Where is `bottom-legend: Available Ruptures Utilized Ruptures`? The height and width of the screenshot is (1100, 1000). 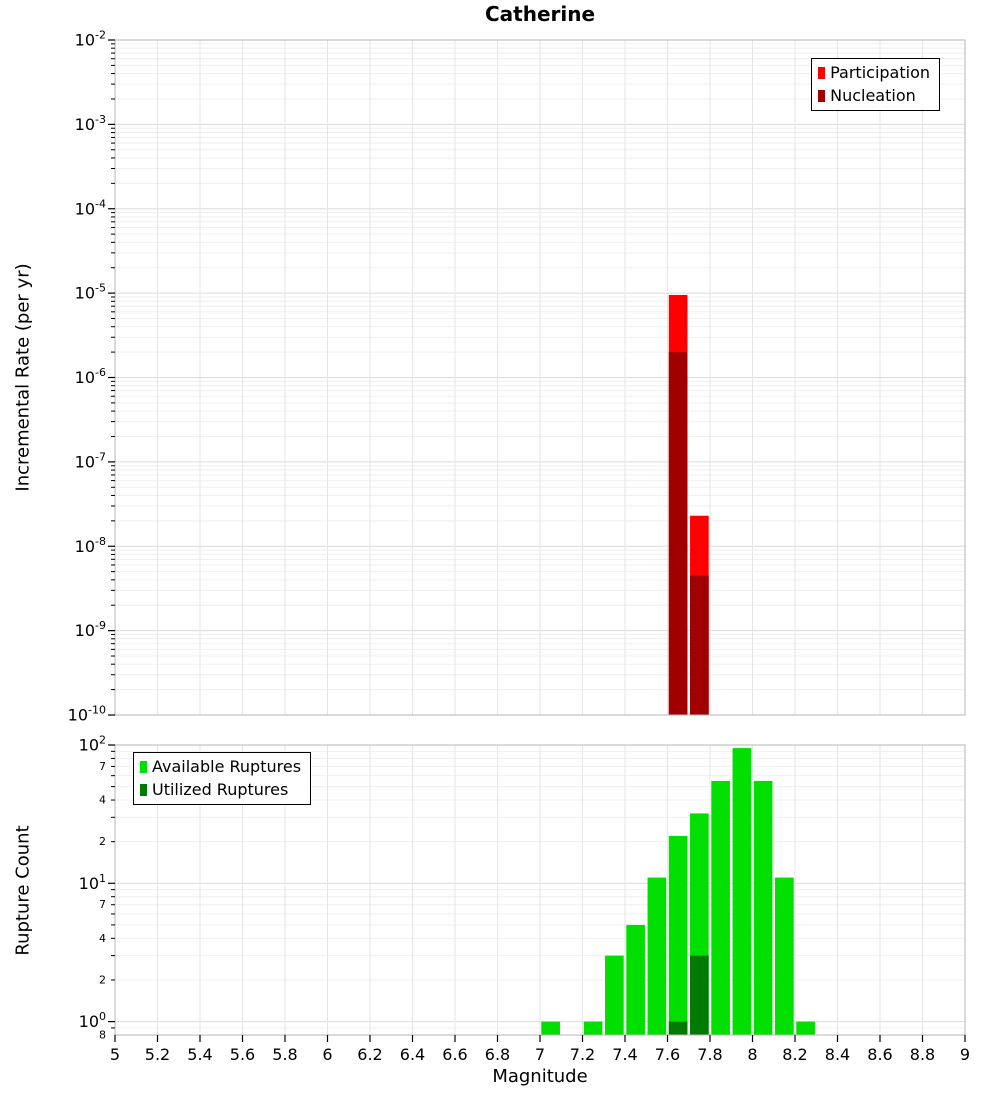
bottom-legend: Available Ruptures Utilized Ruptures is located at coordinates (222, 778).